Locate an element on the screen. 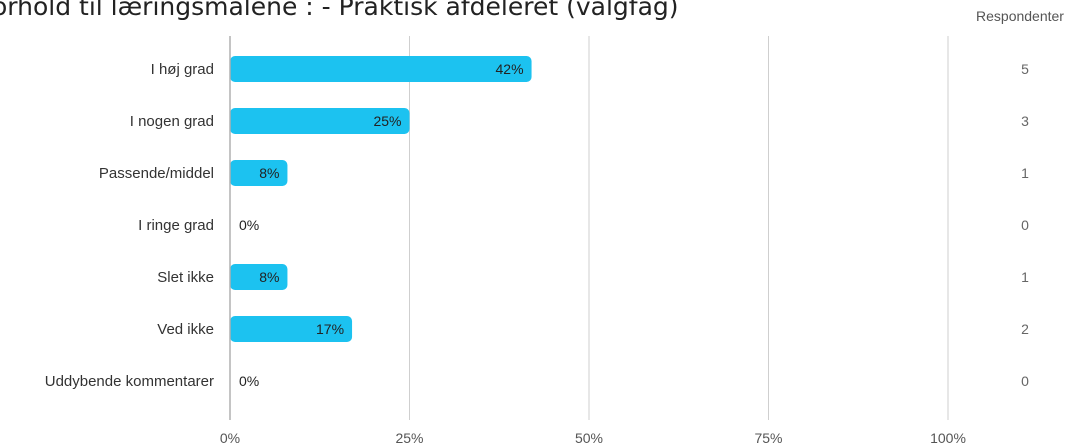 This screenshot has height=448, width=1085. respondent-count: 2 is located at coordinates (1025, 329).